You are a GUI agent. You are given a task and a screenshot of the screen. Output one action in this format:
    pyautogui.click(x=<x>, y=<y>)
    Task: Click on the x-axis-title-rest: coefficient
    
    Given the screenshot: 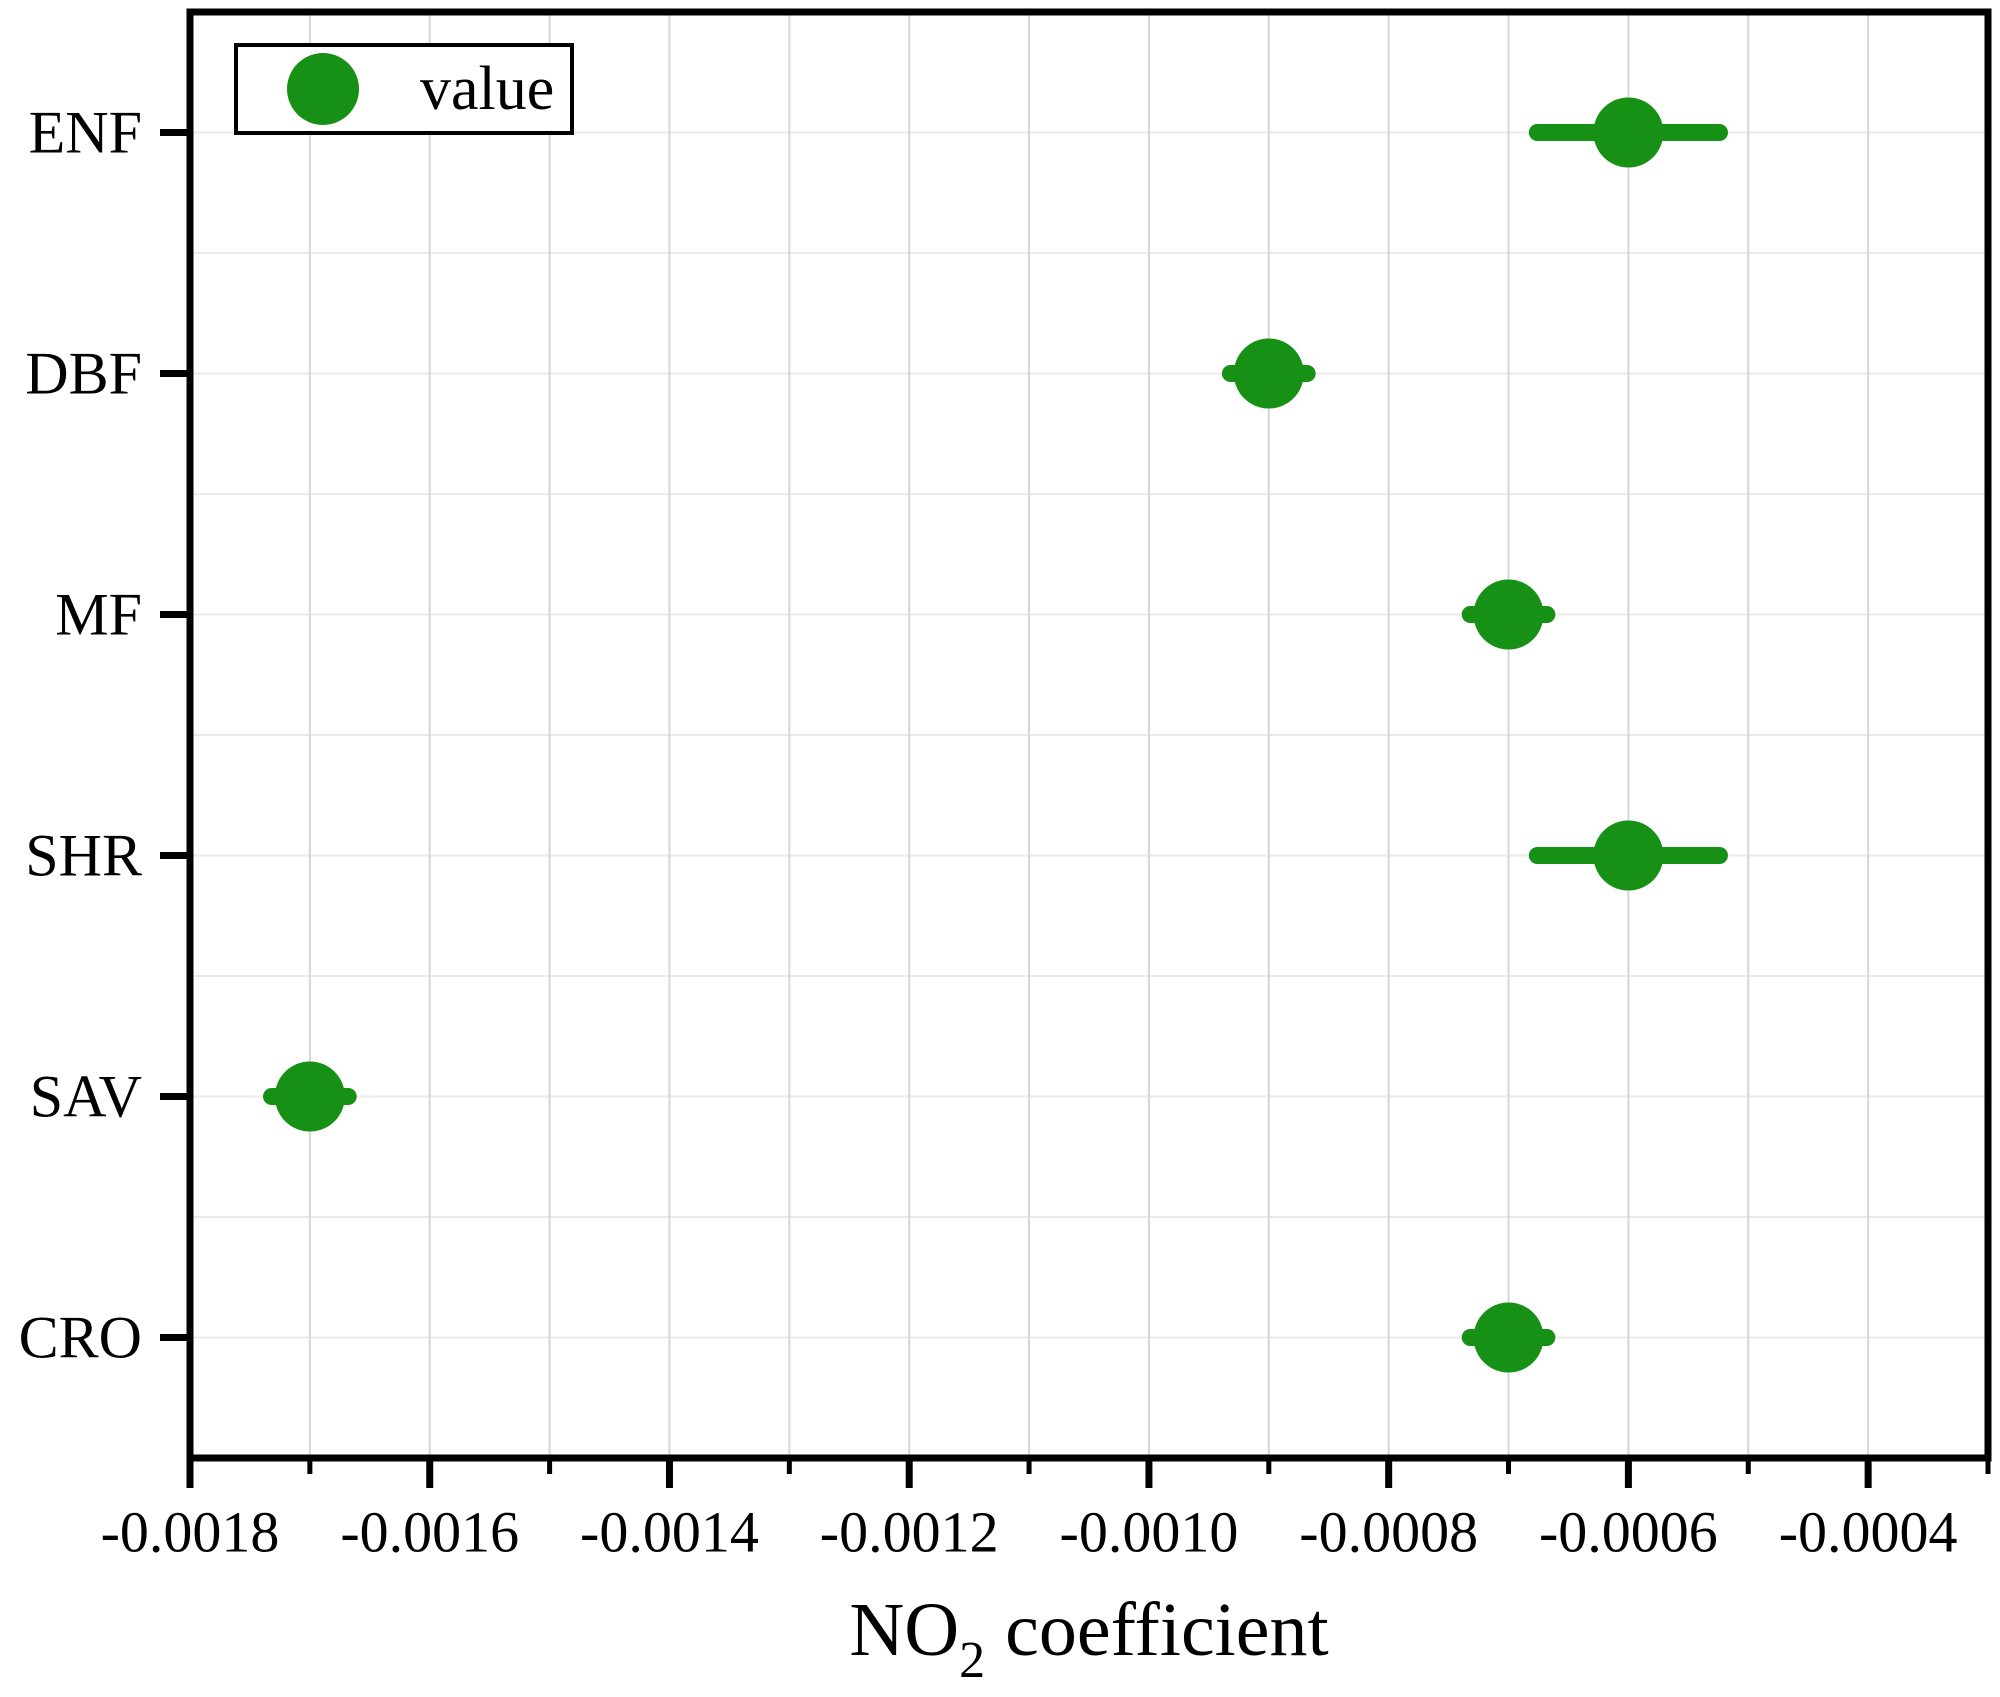 What is the action you would take?
    pyautogui.click(x=1167, y=1630)
    